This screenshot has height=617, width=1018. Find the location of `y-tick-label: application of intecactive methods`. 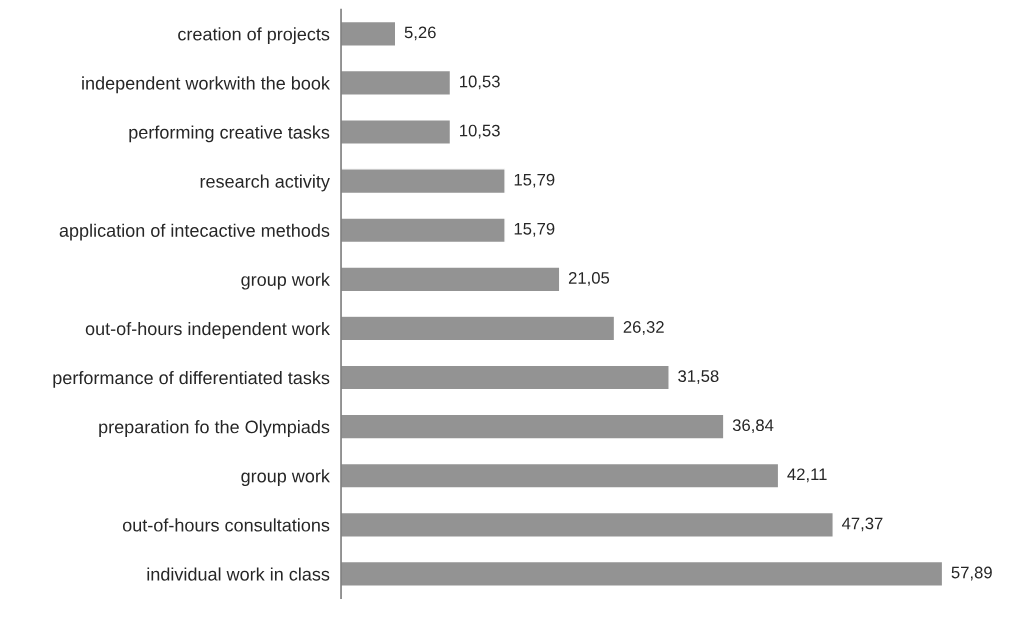

y-tick-label: application of intecactive methods is located at coordinates (194, 232).